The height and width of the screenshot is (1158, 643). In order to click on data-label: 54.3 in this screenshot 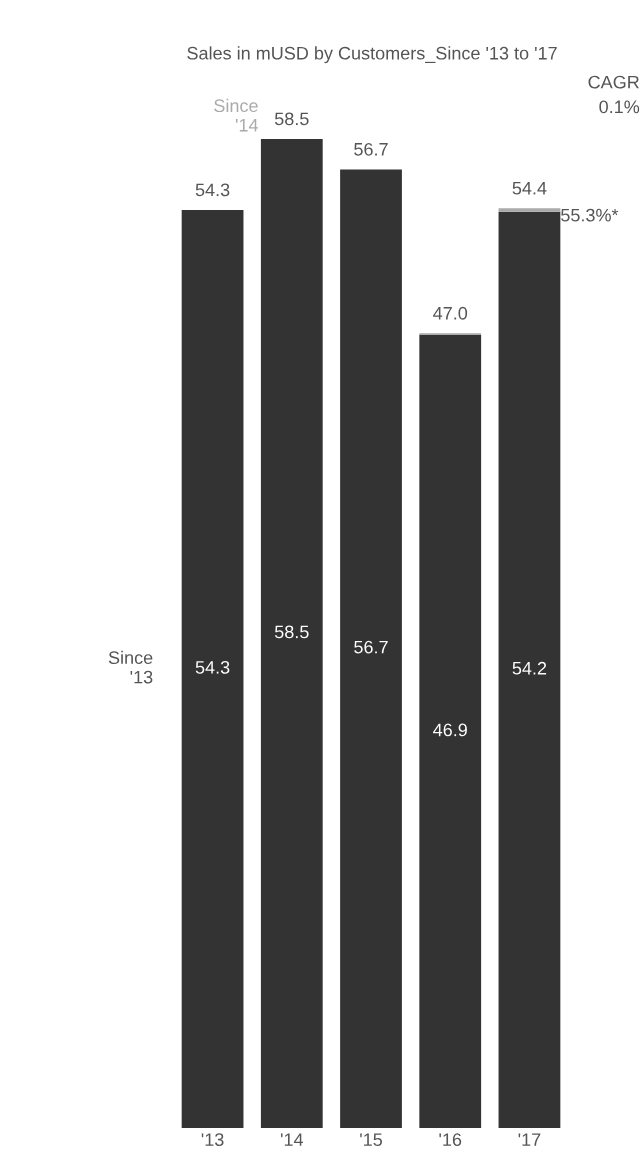, I will do `click(212, 667)`.